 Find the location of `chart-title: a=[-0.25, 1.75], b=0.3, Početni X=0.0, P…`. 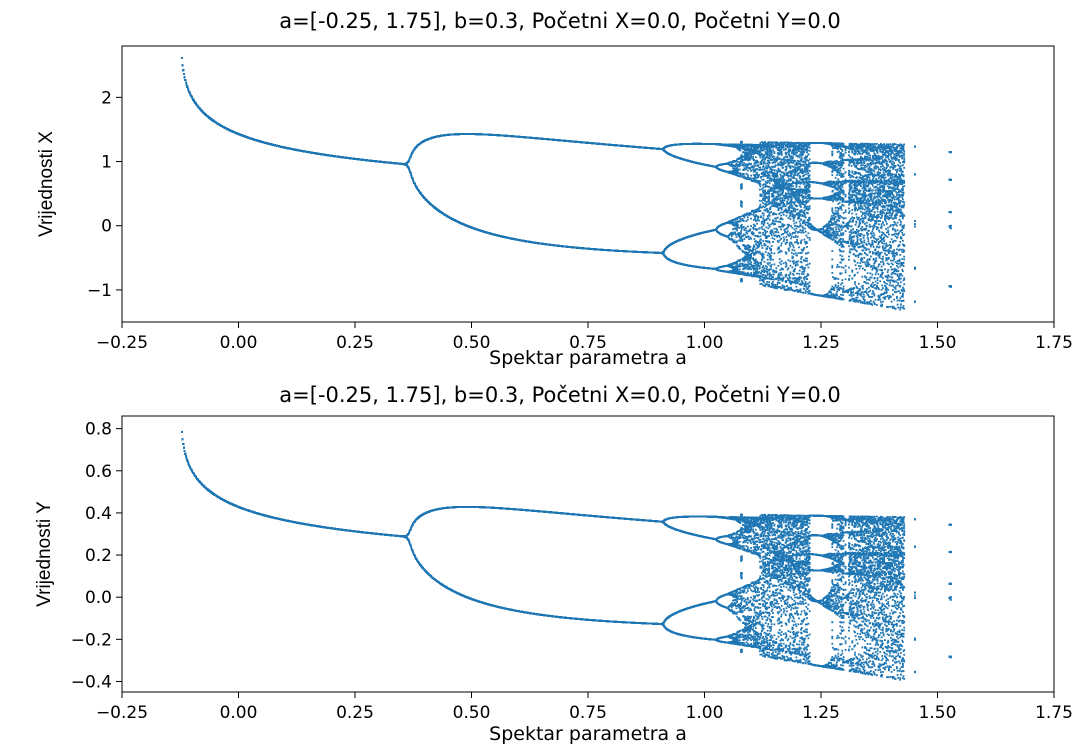

chart-title: a=[-0.25, 1.75], b=0.3, Početni X=0.0, P… is located at coordinates (559, 21).